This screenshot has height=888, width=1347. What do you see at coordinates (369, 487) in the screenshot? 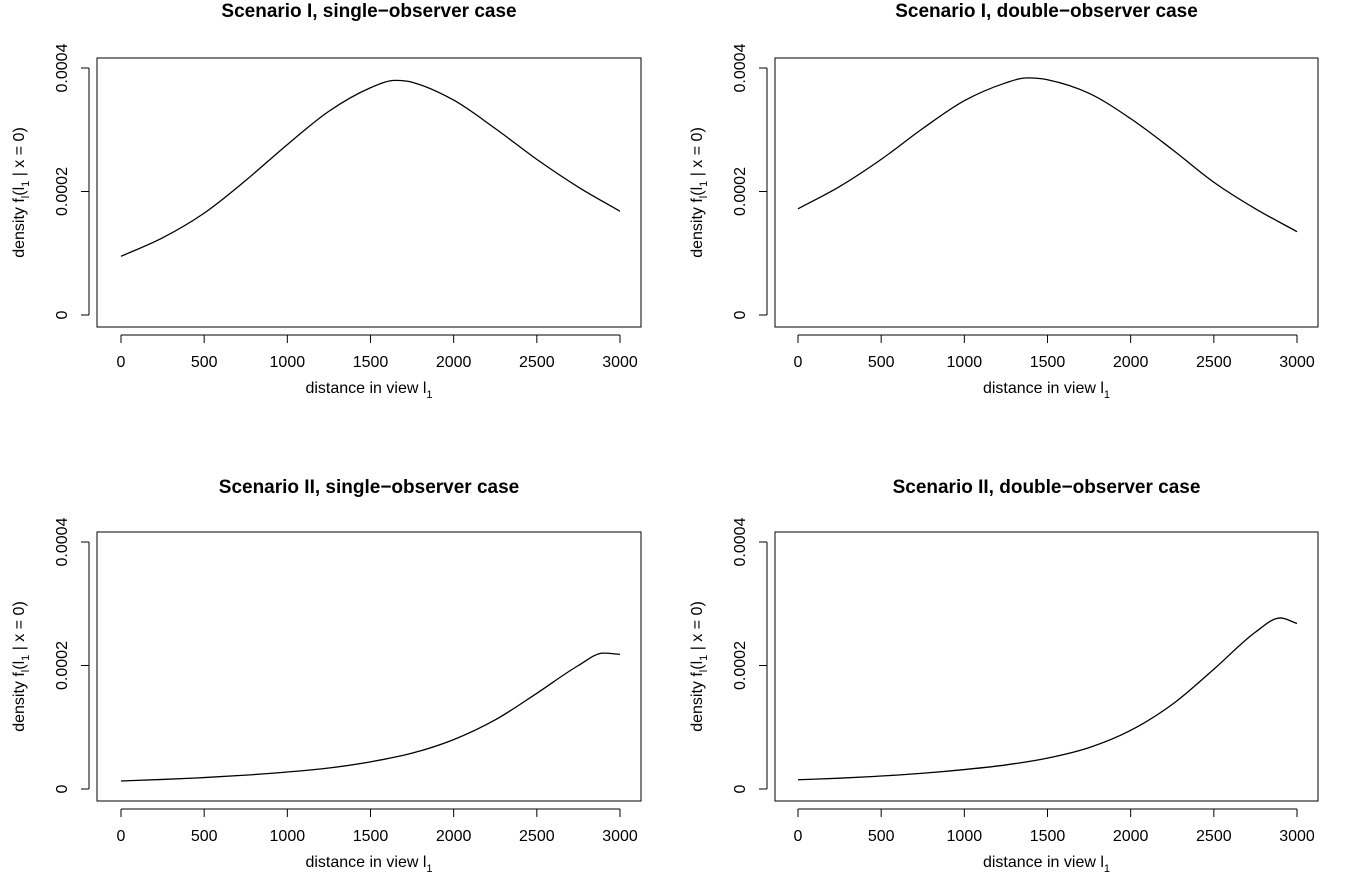
I see `chart-title: Scenario II, single−observer case` at bounding box center [369, 487].